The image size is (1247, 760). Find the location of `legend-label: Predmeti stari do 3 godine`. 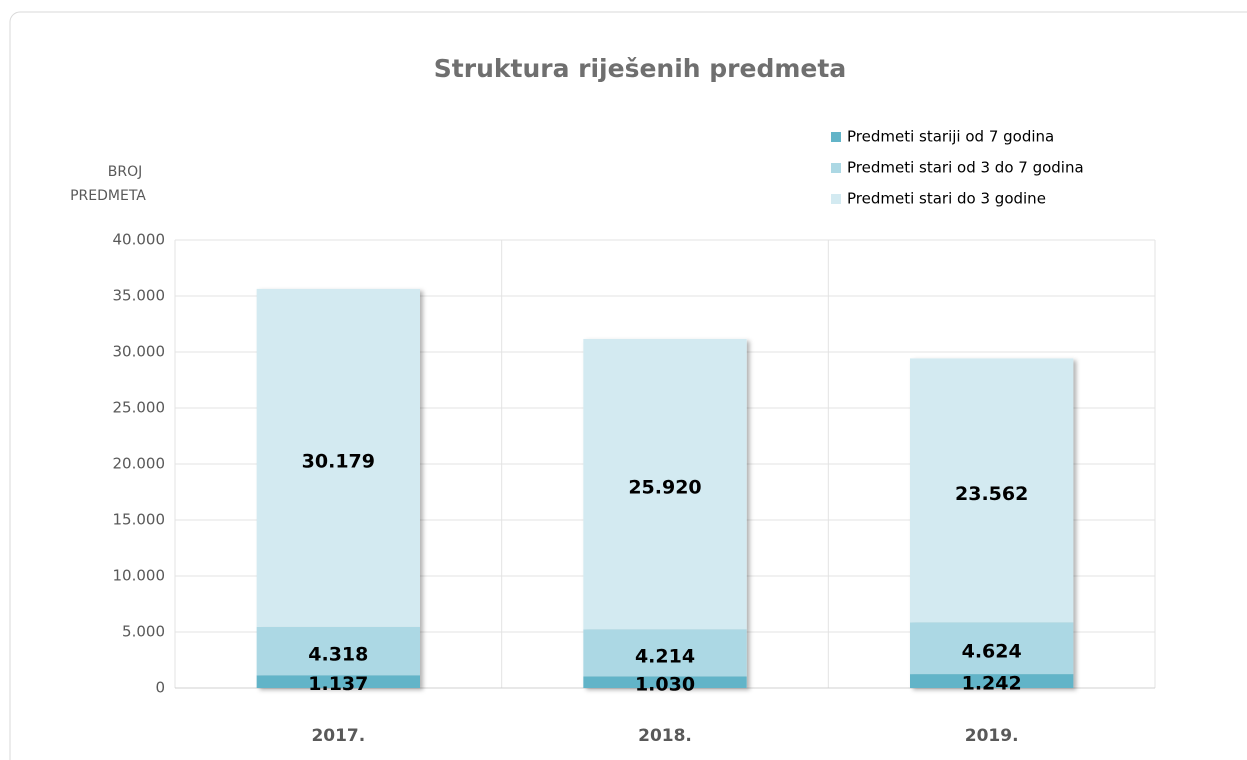

legend-label: Predmeti stari do 3 godine is located at coordinates (946, 199).